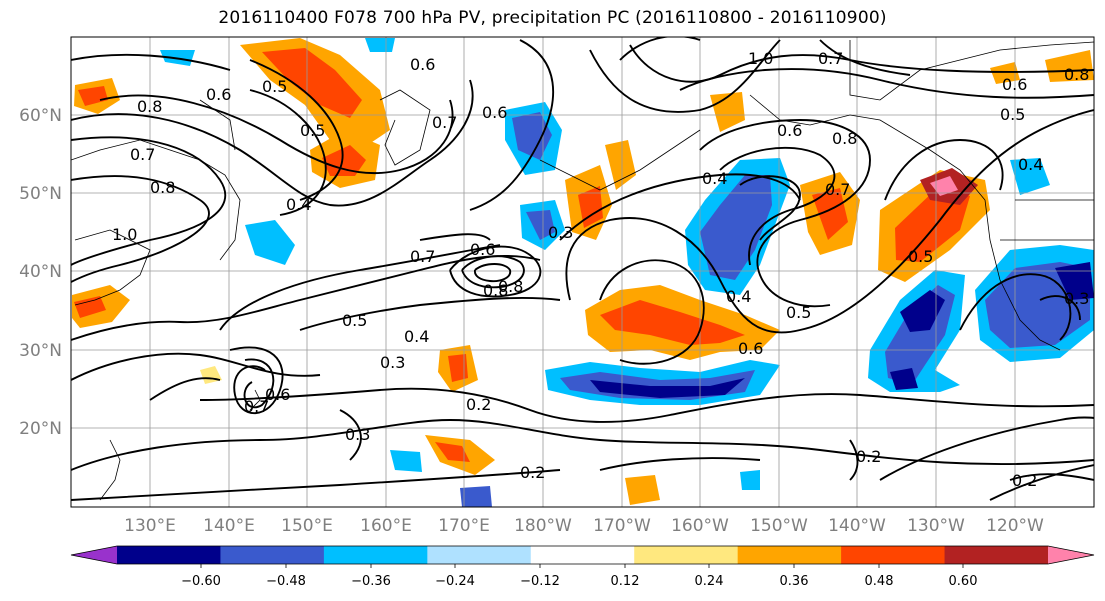 This screenshot has width=1105, height=601. Describe the element at coordinates (386, 526) in the screenshot. I see `lon-label: 160°E` at that location.